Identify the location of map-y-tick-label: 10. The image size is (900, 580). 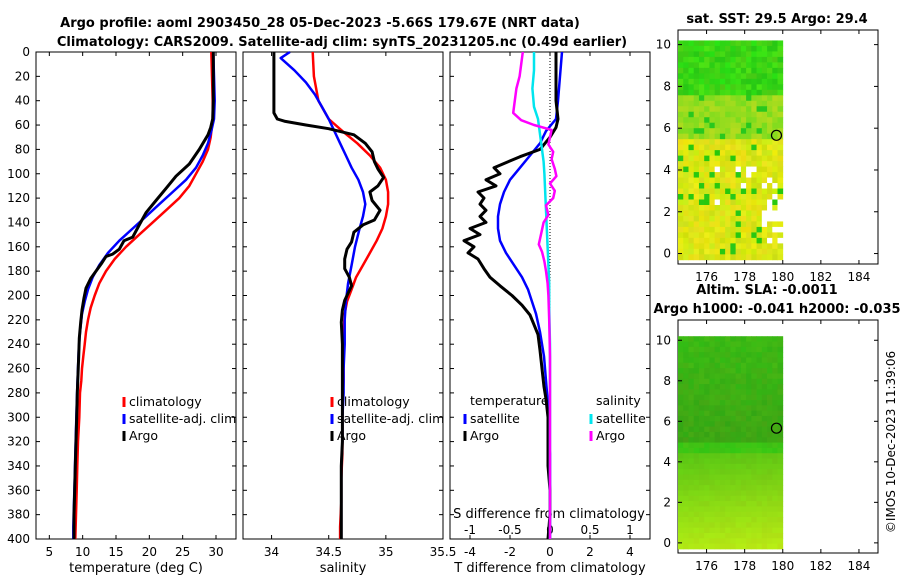
(663, 45).